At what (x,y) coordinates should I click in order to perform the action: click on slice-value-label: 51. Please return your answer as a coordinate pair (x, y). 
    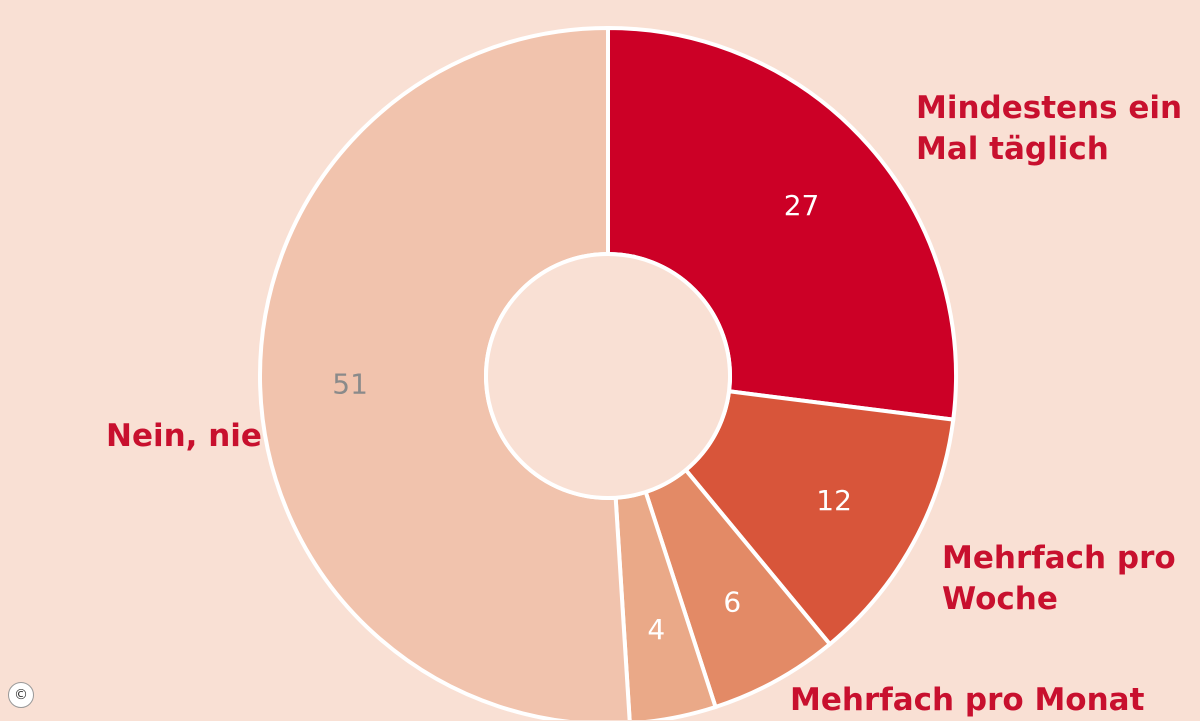
    Looking at the image, I should click on (350, 384).